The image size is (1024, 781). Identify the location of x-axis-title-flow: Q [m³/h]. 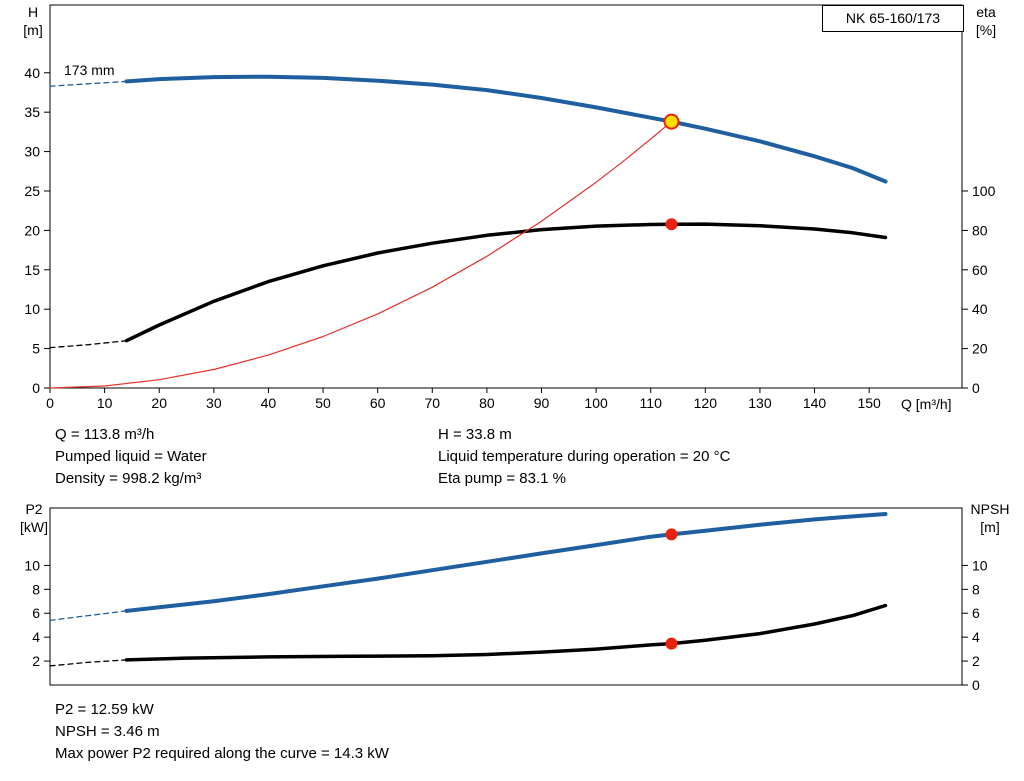
(926, 404).